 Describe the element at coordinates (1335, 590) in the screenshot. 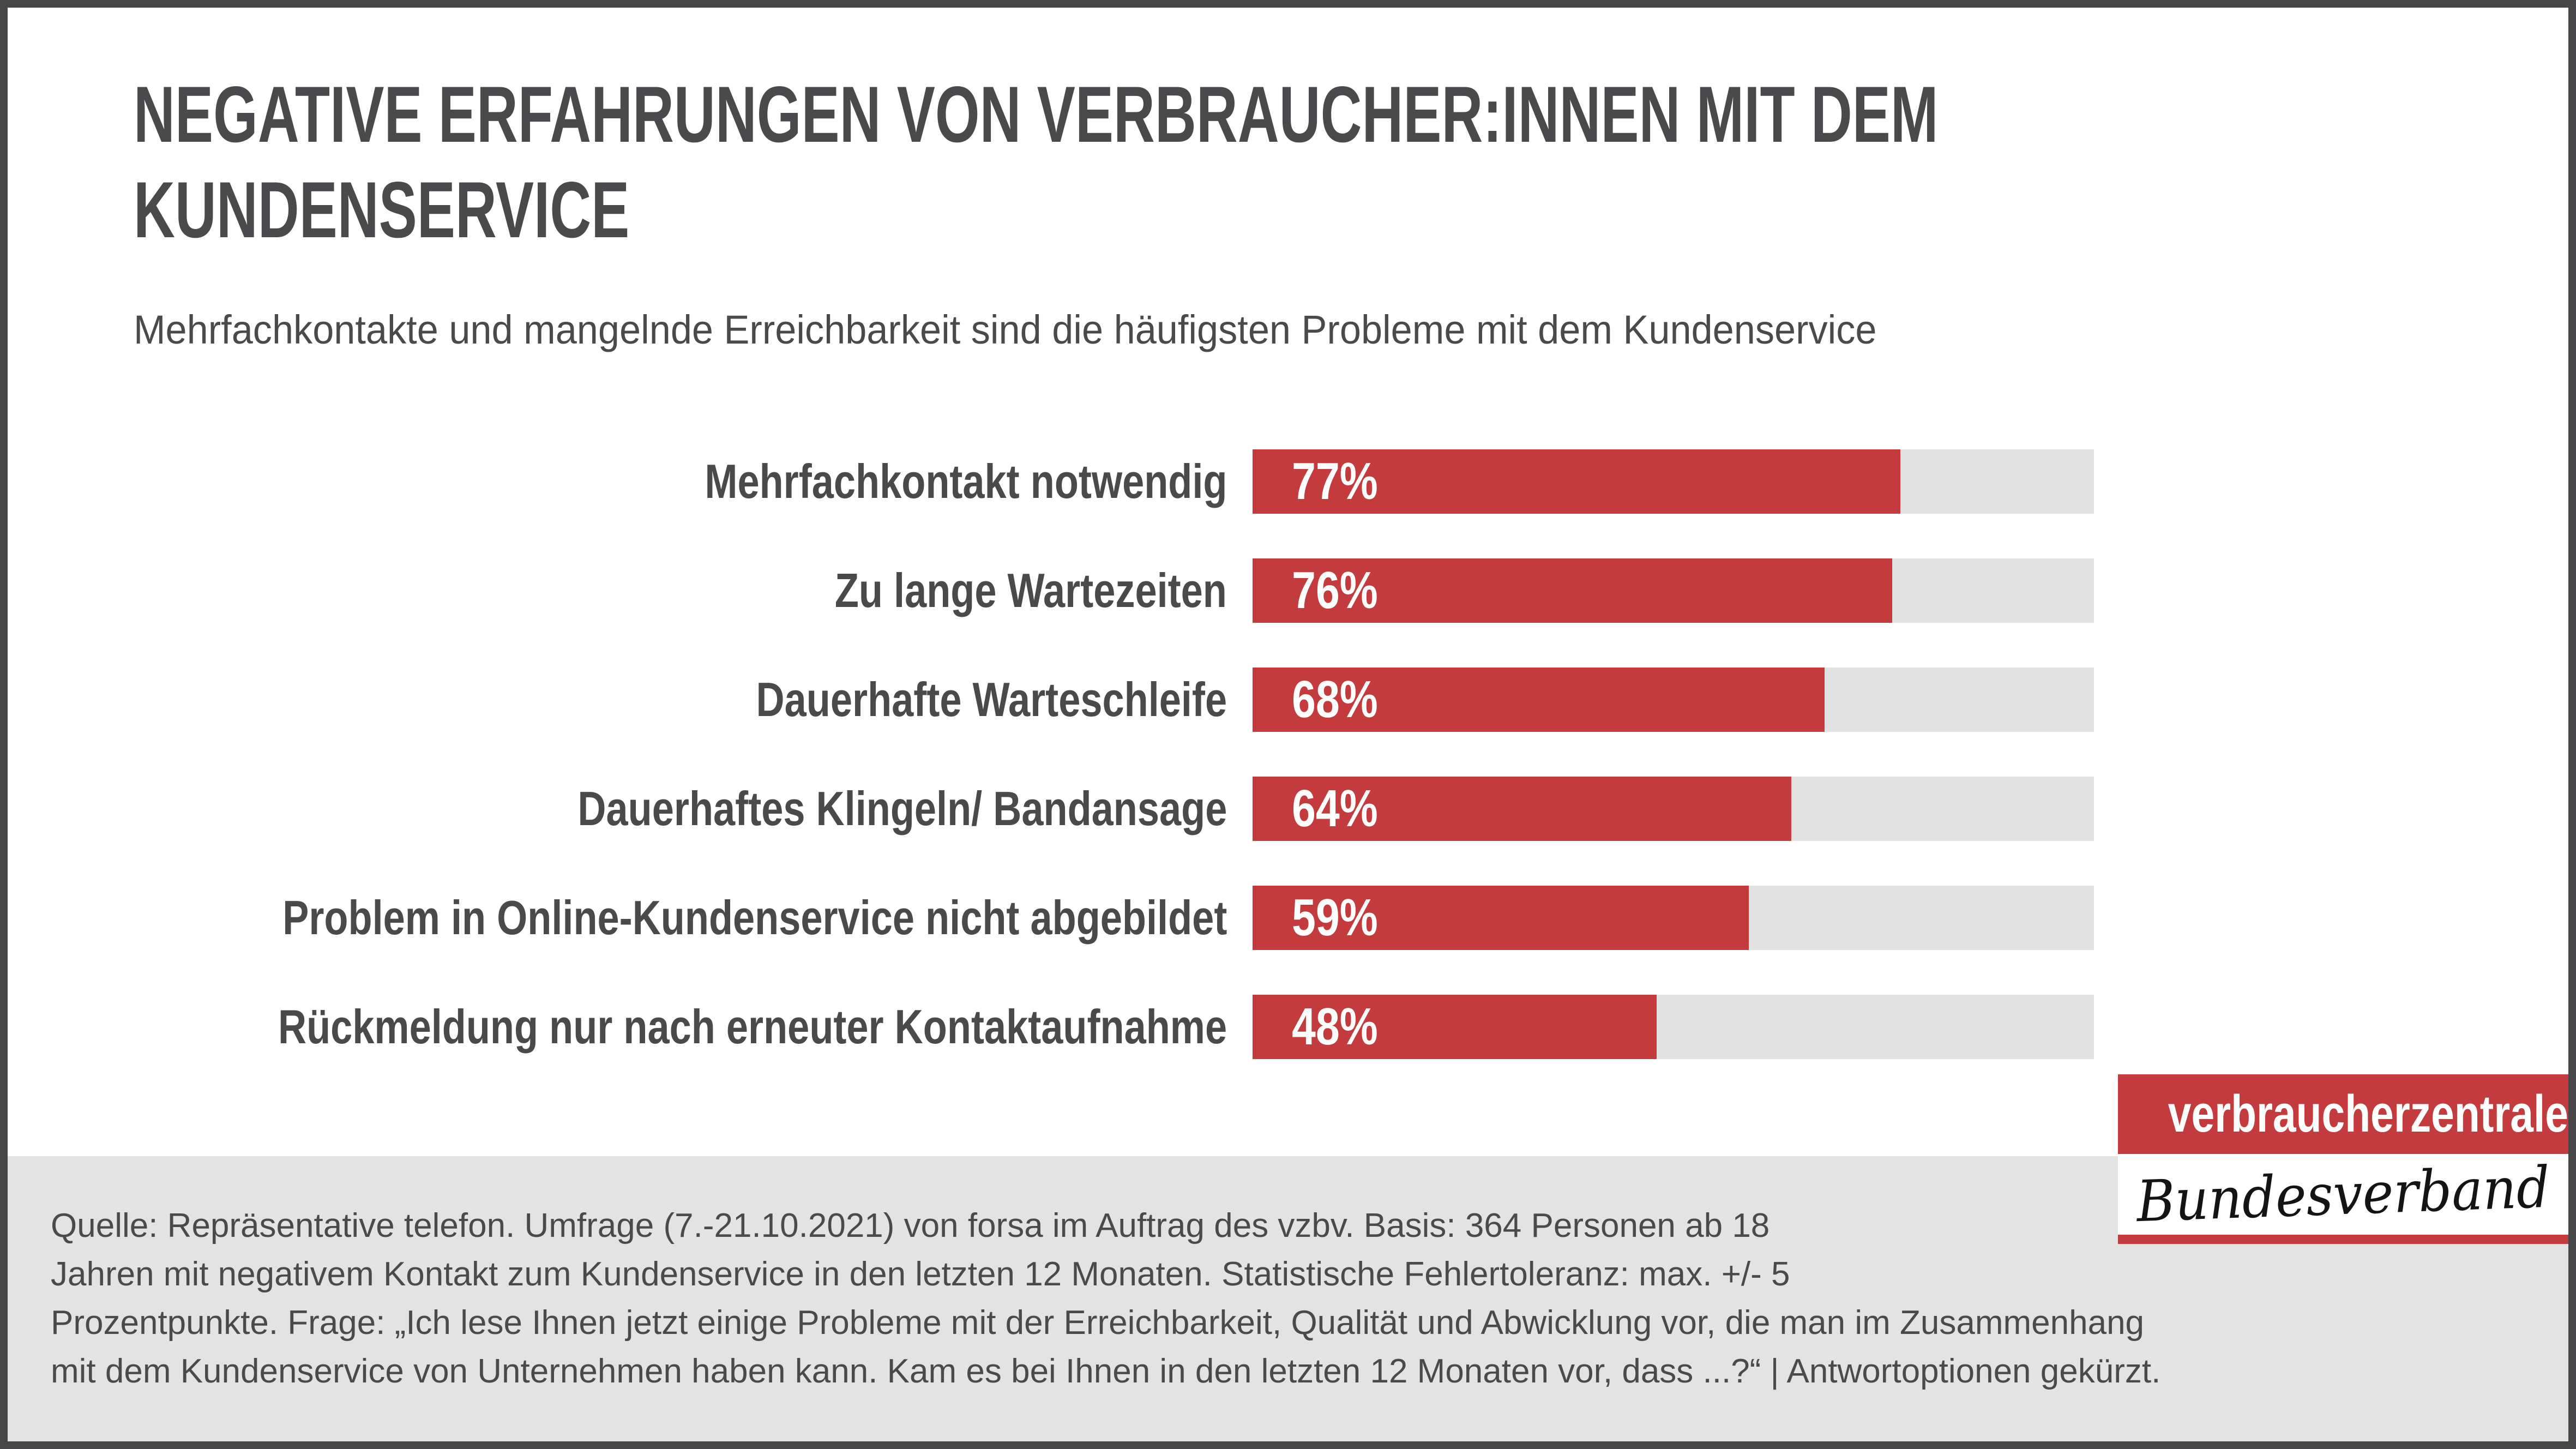

I see `bar-value: 76%` at that location.